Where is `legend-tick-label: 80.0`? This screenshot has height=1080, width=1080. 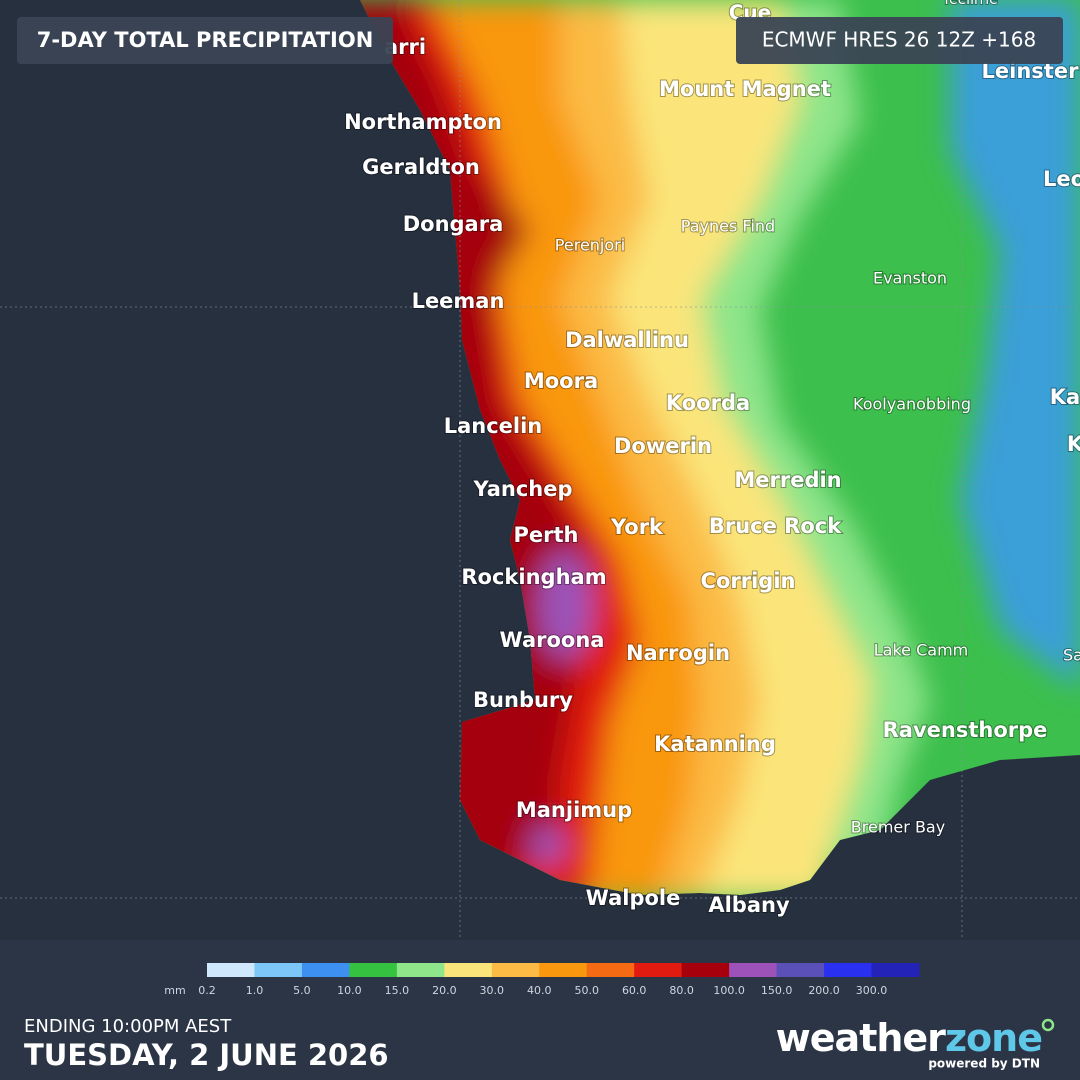
legend-tick-label: 80.0 is located at coordinates (681, 990).